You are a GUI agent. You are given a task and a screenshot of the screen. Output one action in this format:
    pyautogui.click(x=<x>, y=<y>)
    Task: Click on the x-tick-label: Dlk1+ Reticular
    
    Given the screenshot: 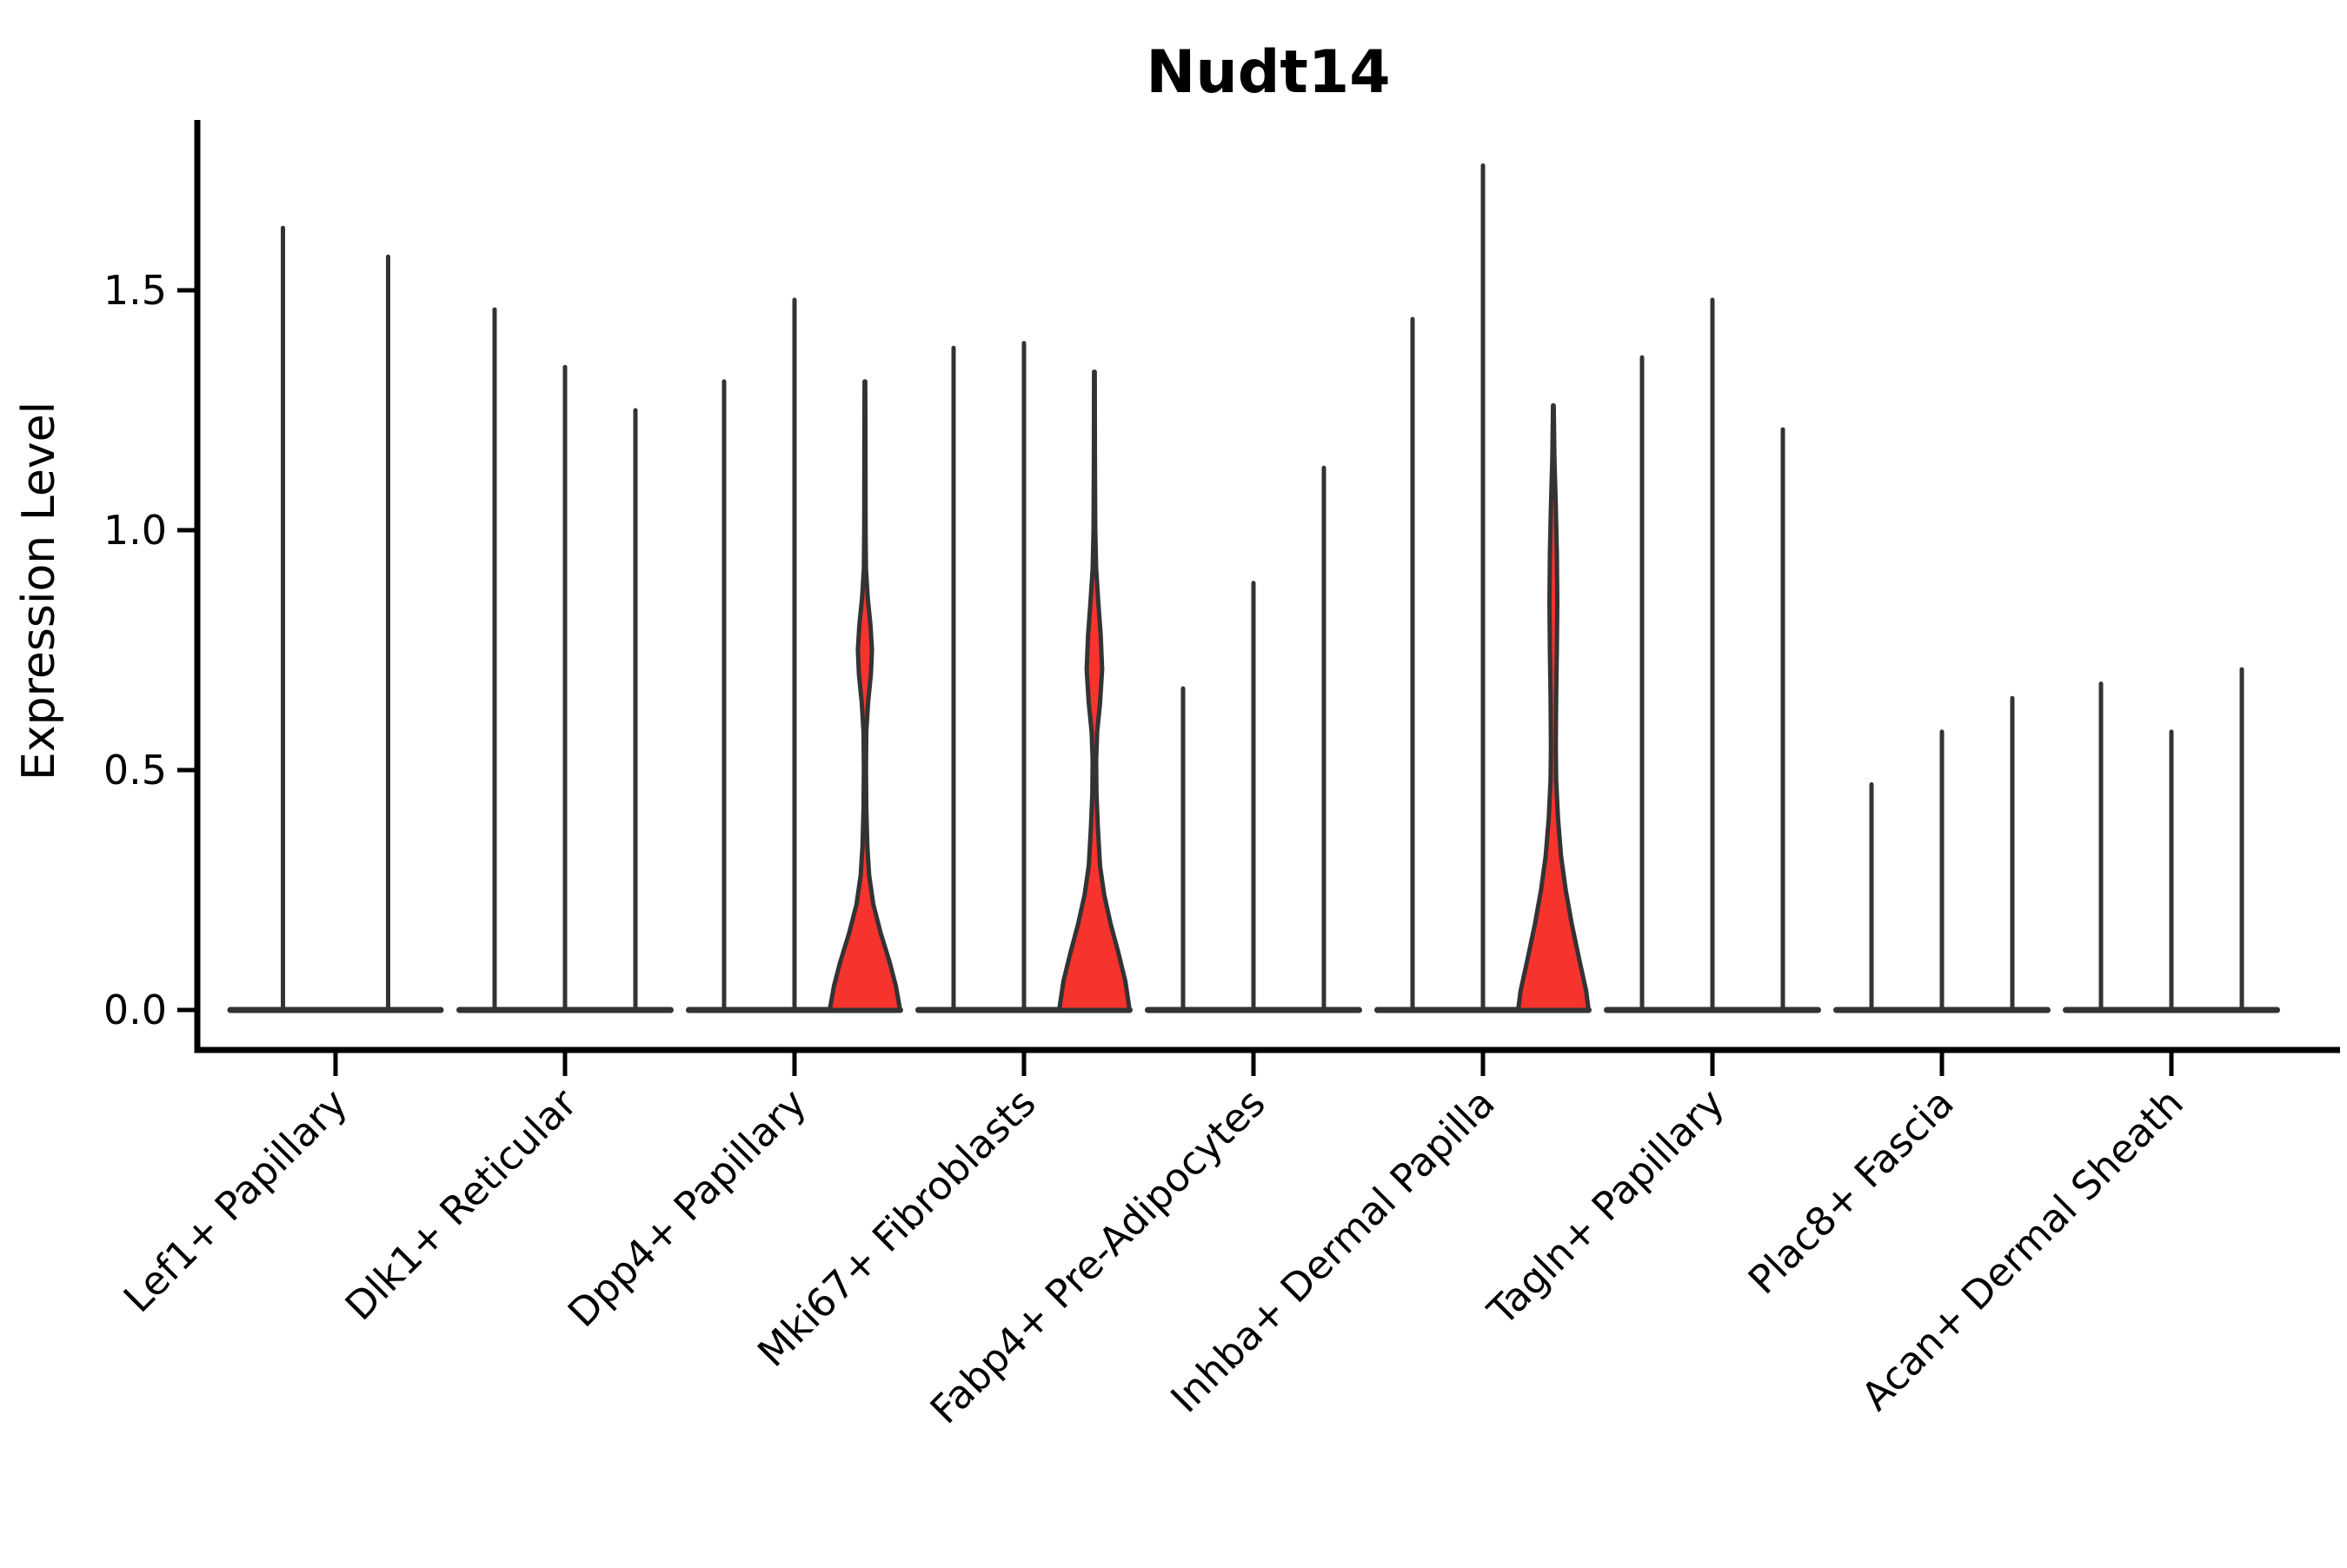 What is the action you would take?
    pyautogui.click(x=461, y=1204)
    